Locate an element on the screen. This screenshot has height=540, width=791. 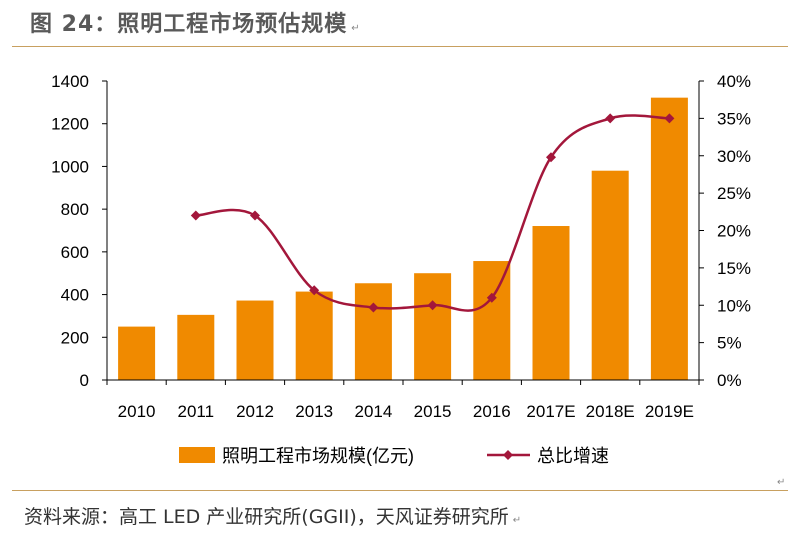
left-axis: 0 200 400 600 800 1000 1200 1400 is located at coordinates (79, 231).